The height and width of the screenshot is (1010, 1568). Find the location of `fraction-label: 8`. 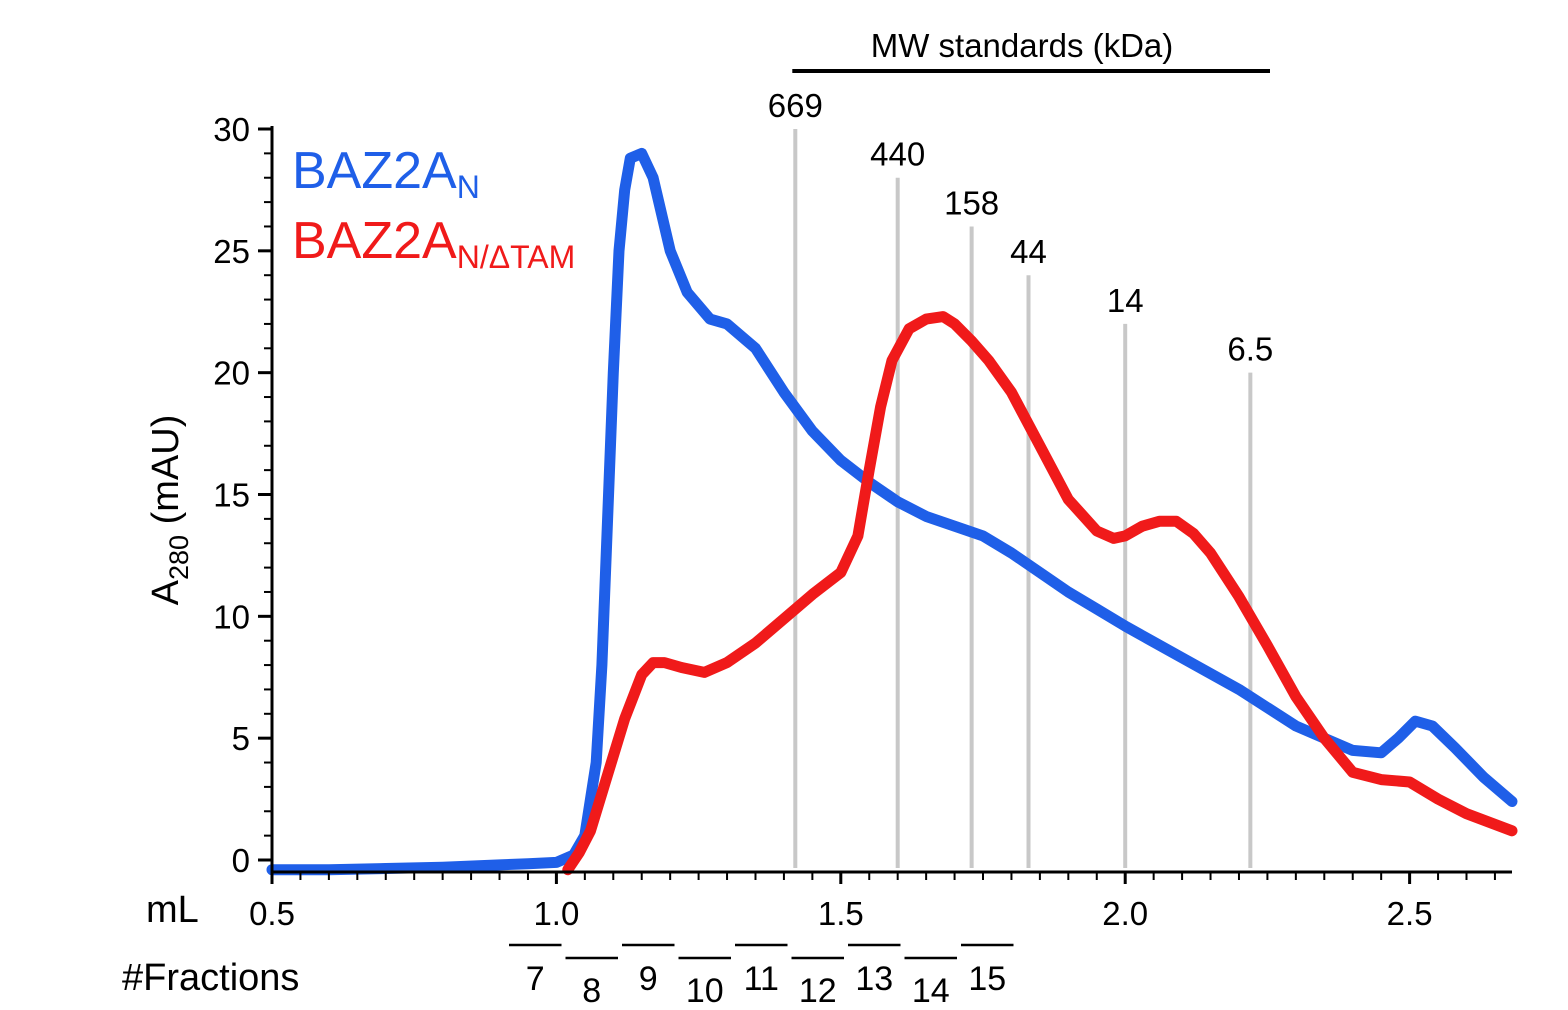

fraction-label: 8 is located at coordinates (591, 991).